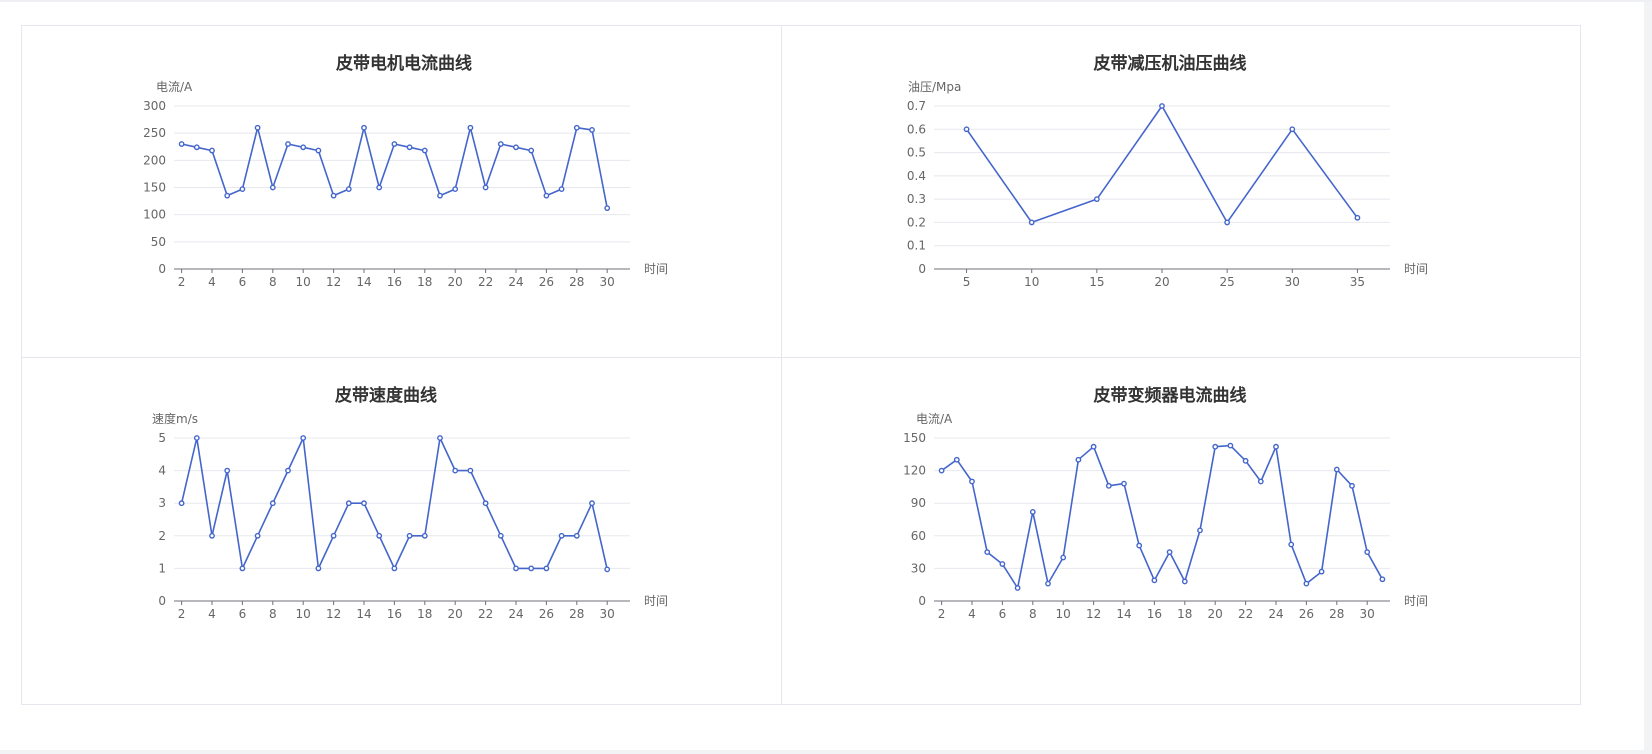  What do you see at coordinates (333, 614) in the screenshot?
I see `x-tick-label: 12` at bounding box center [333, 614].